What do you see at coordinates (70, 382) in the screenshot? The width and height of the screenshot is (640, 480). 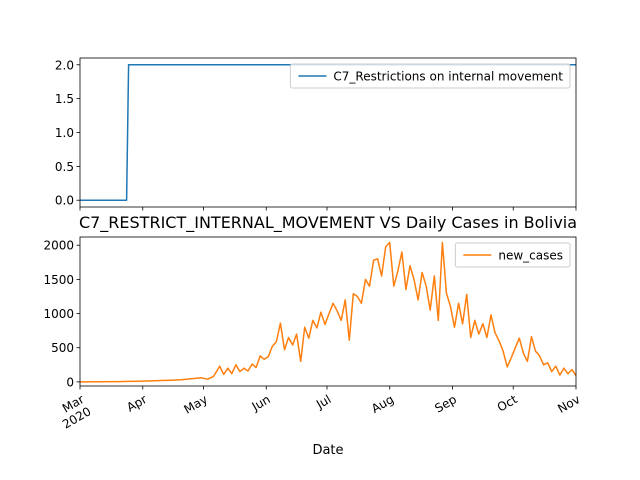 I see `y-tick-label: 0` at bounding box center [70, 382].